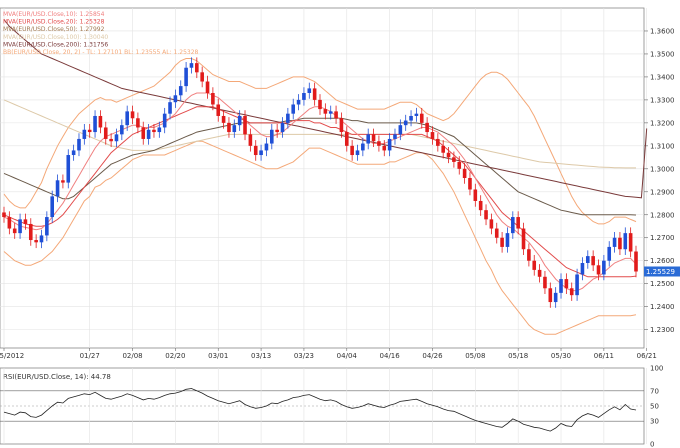 The image size is (680, 448). Describe the element at coordinates (304, 356) in the screenshot. I see `x-tick-label: 03/23` at that location.